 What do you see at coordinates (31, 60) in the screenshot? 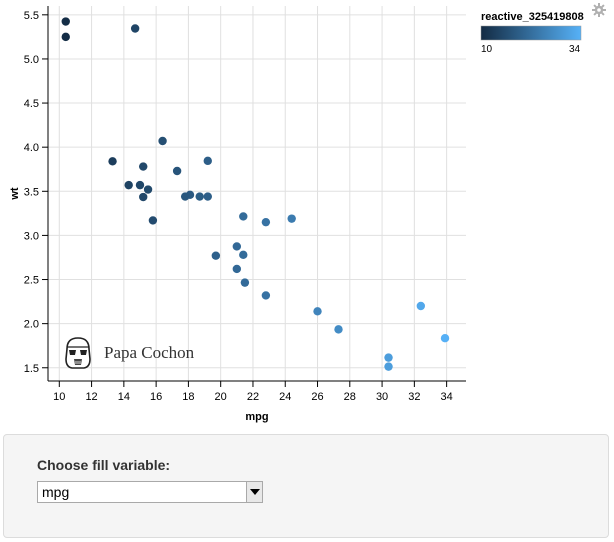
I see `y-tick-label: 5.0` at bounding box center [31, 60].